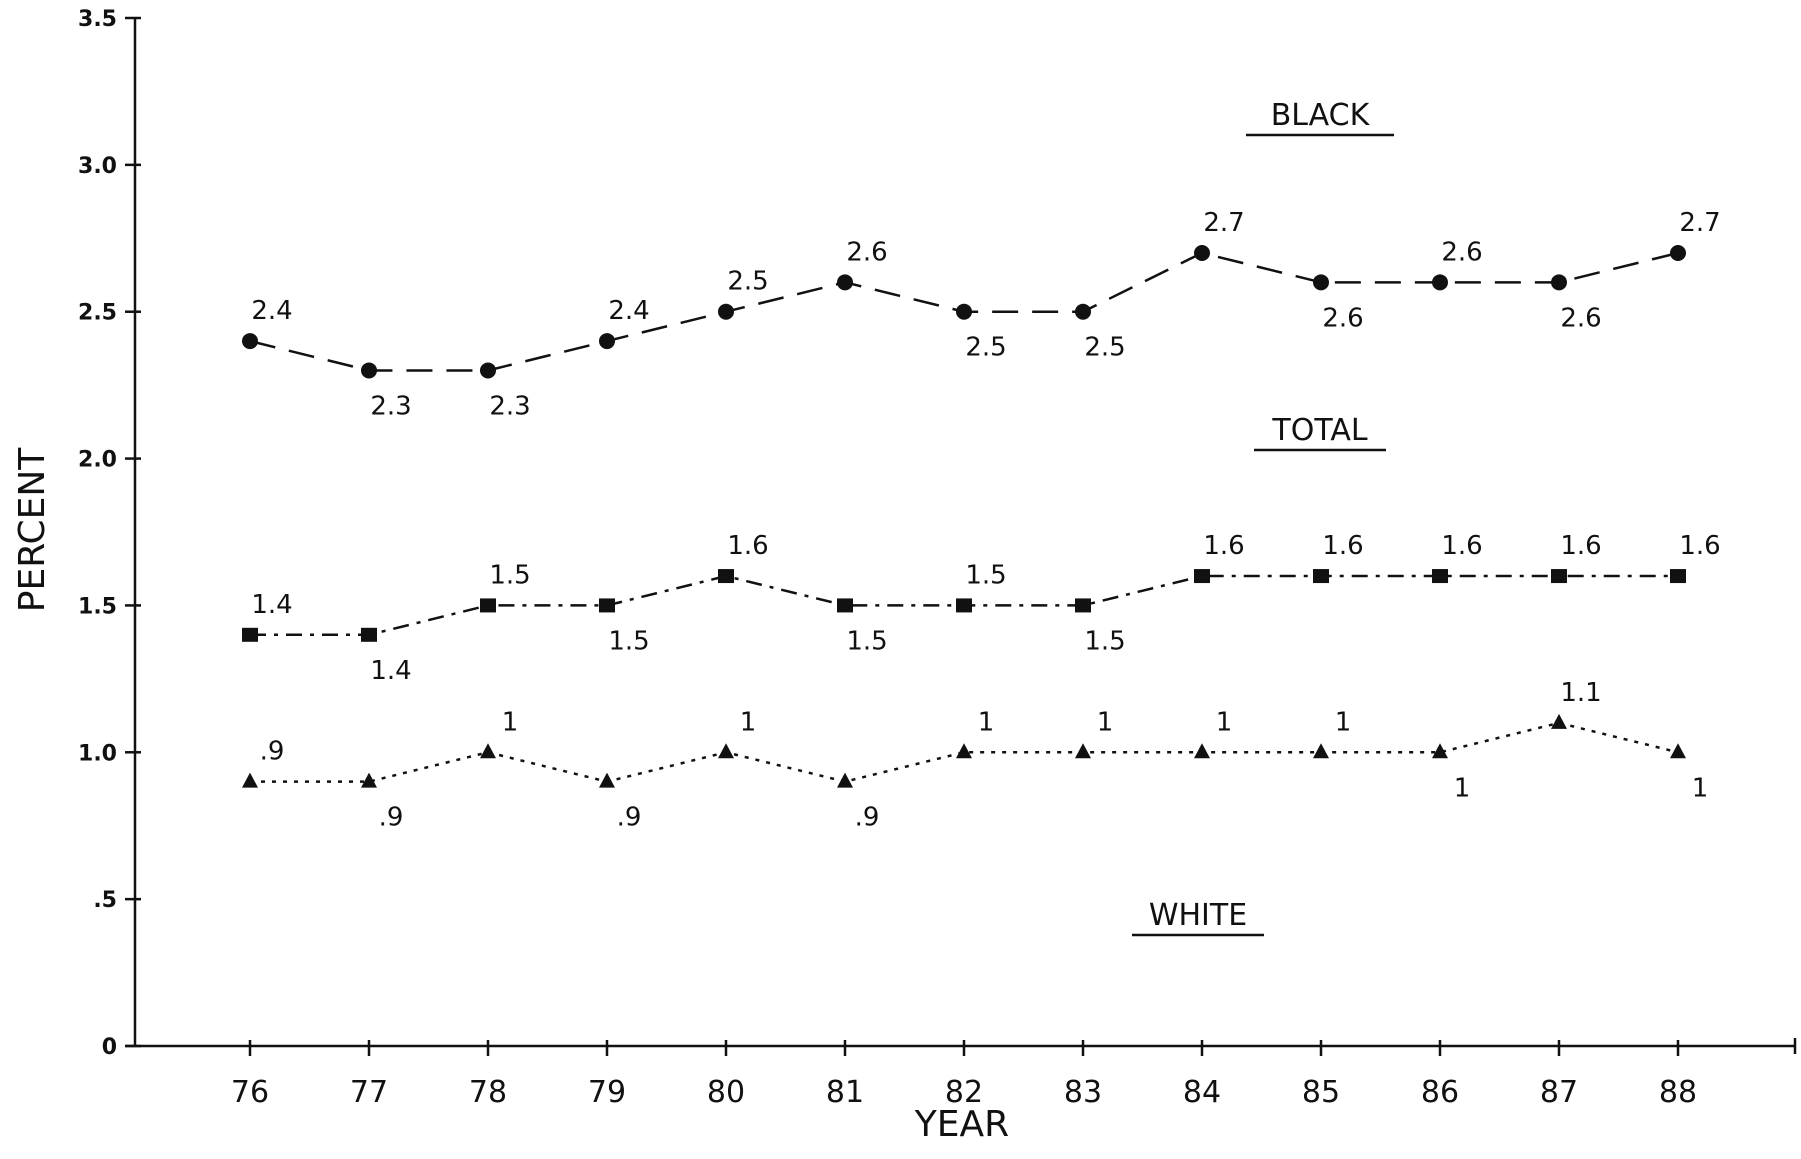 The image size is (1801, 1159). I want to click on x-tick-label: 78, so click(488, 1092).